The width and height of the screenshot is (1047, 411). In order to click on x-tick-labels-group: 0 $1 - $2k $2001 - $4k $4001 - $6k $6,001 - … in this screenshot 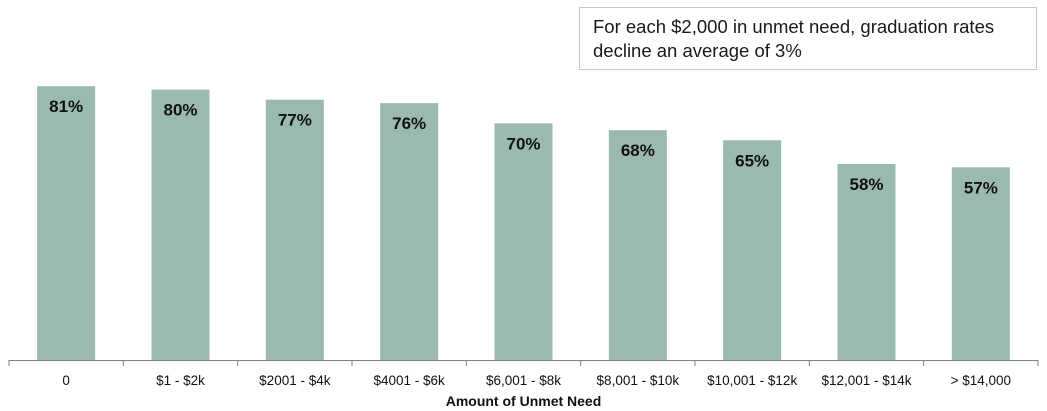, I will do `click(536, 380)`.